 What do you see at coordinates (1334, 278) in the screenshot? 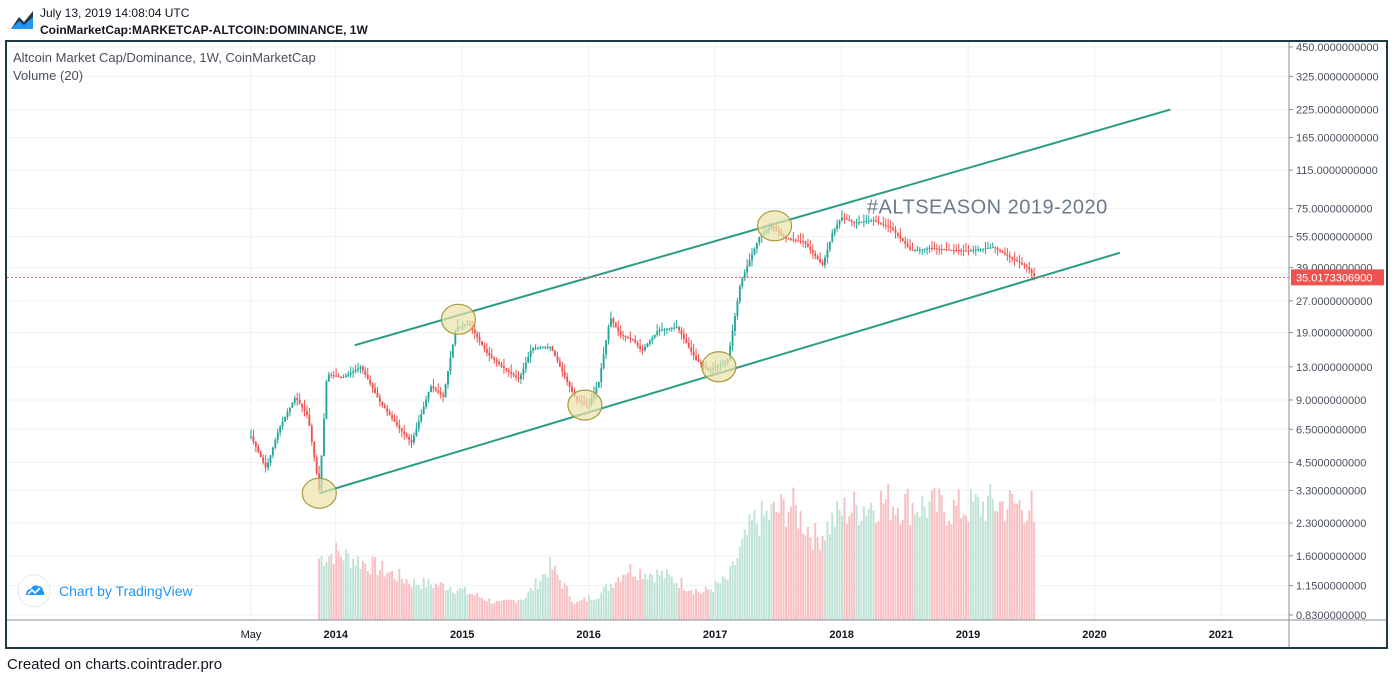
I see `last-price-label: 35.0173306900` at bounding box center [1334, 278].